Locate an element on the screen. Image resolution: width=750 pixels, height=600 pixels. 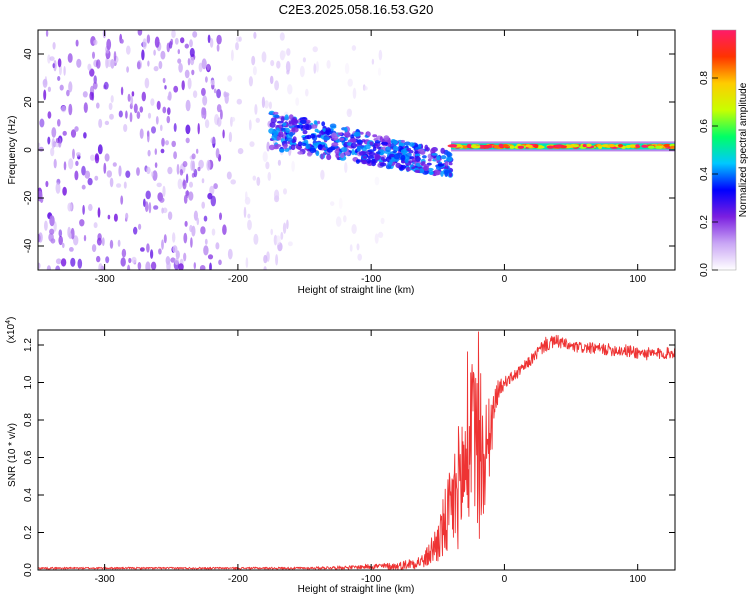
spectrogram-y-label: Frequency (Hz) is located at coordinates (12, 150).